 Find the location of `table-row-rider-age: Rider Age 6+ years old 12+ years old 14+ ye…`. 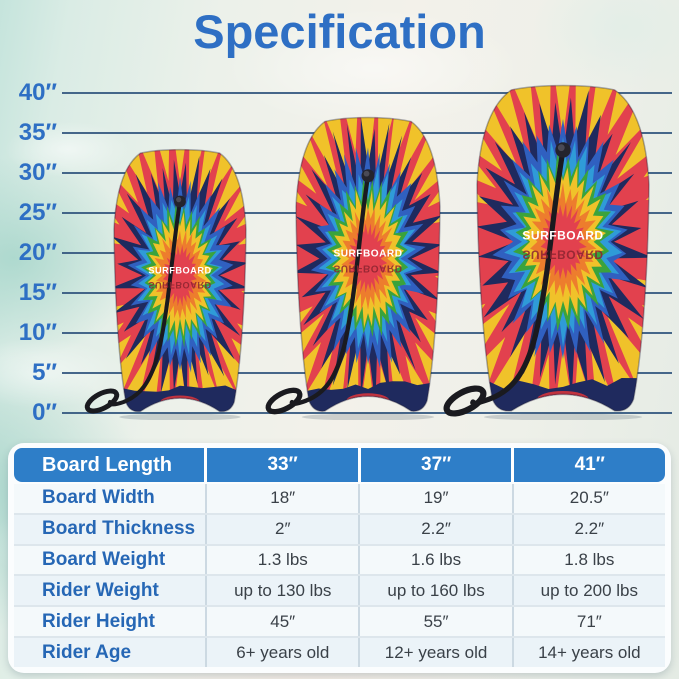

table-row-rider-age: Rider Age 6+ years old 12+ years old 14+ ye… is located at coordinates (339, 651).